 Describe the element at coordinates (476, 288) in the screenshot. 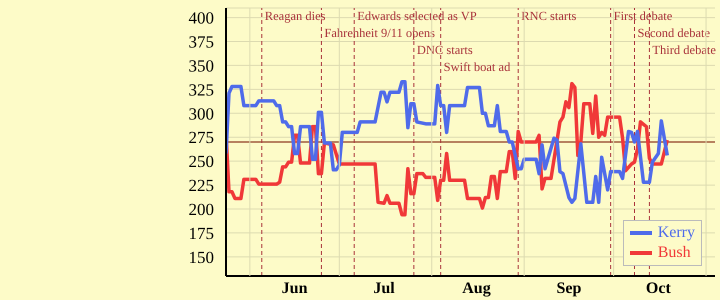

I see `x-tick-label: Aug` at that location.